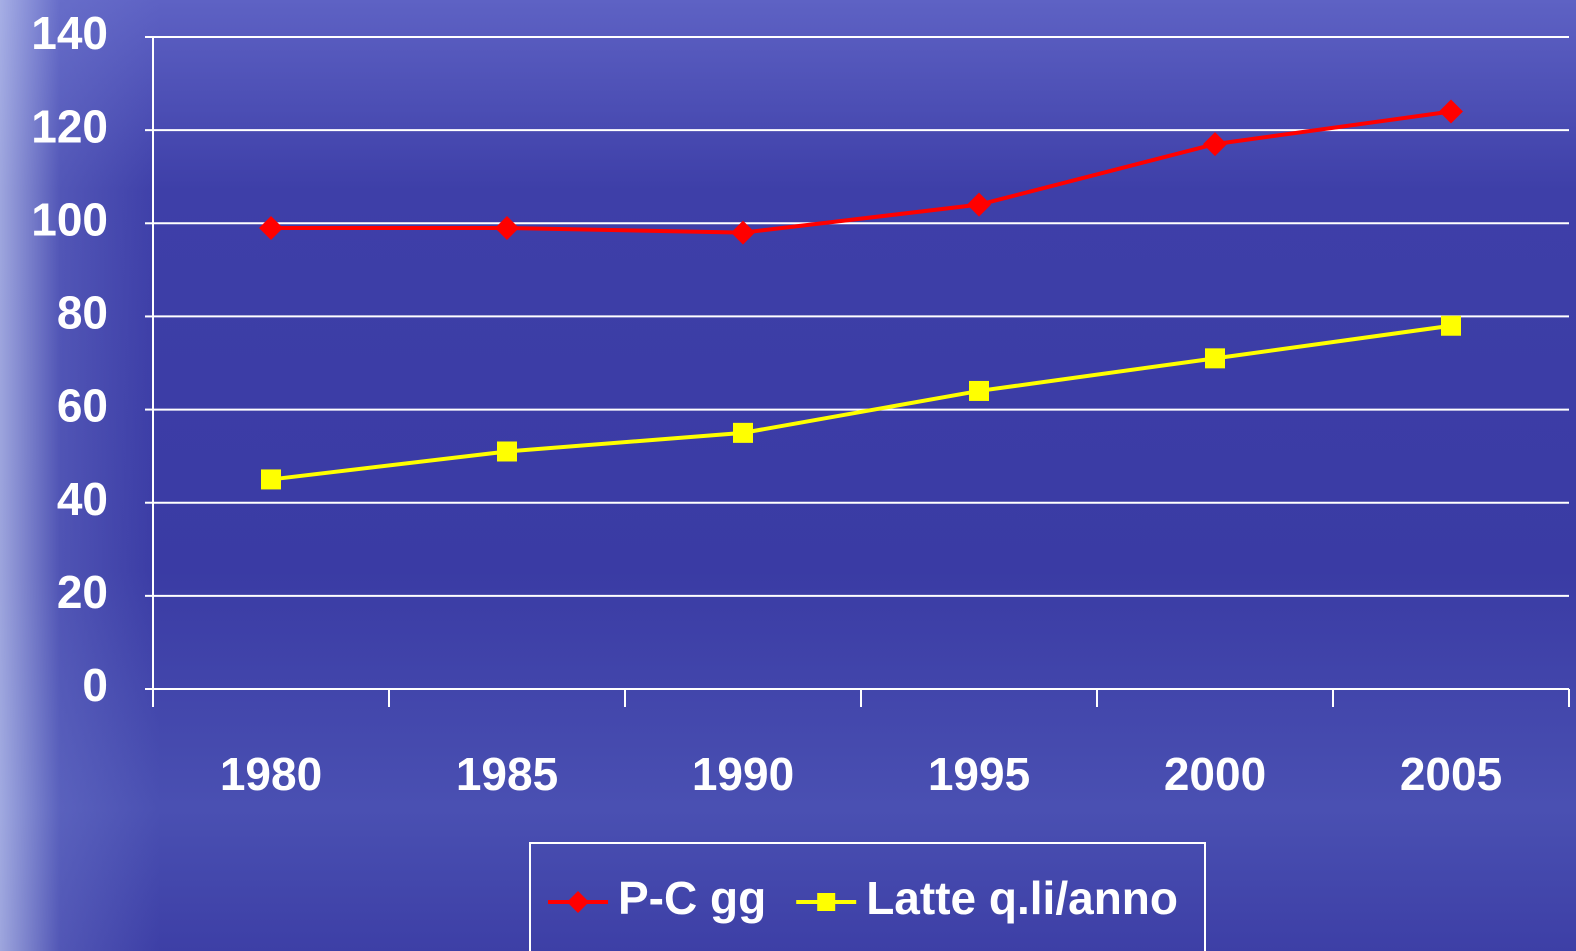 This screenshot has width=1576, height=951. I want to click on x-tick-label: 1995, so click(979, 774).